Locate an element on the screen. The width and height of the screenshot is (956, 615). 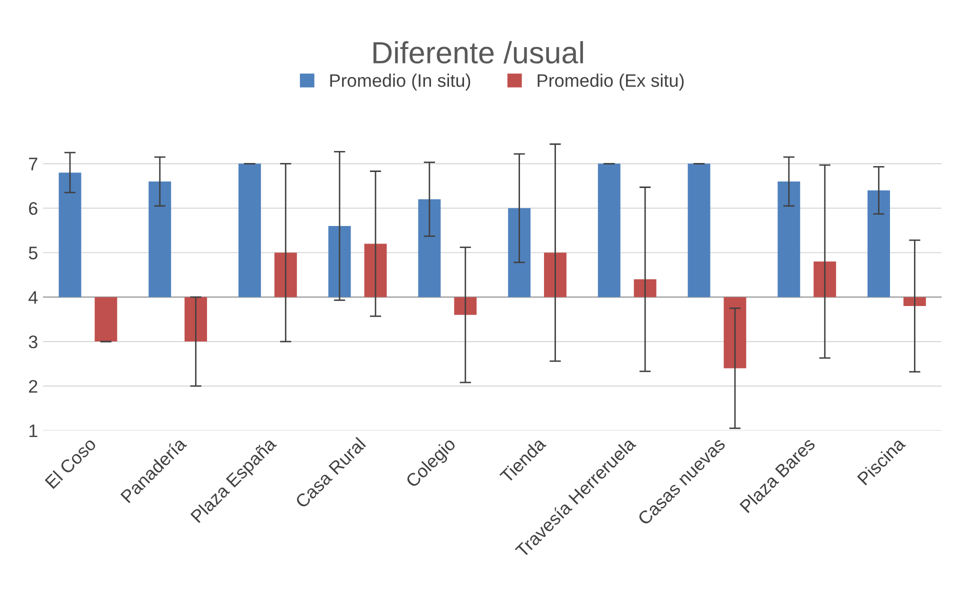
legend-label: Promedio (In situ) is located at coordinates (400, 82).